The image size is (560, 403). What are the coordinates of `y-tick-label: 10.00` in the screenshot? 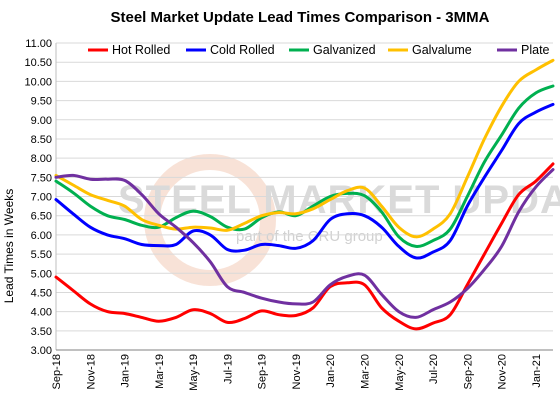 It's located at (38, 82).